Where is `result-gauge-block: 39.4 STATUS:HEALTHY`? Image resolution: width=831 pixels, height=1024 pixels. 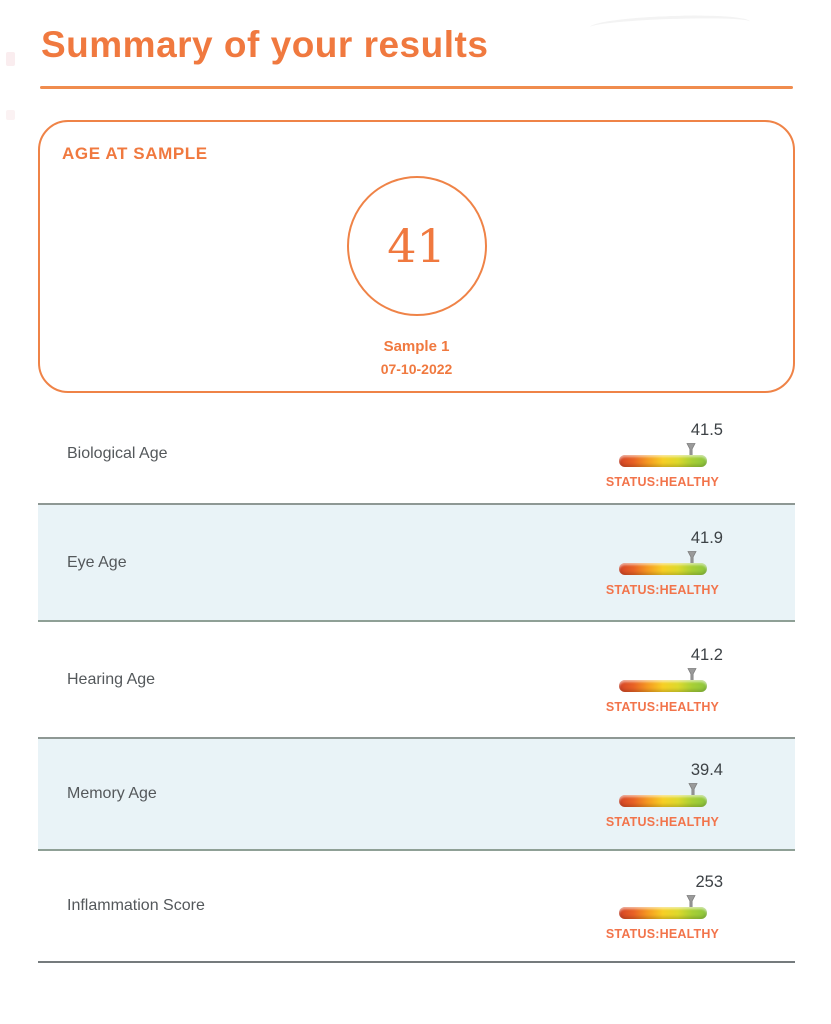
result-gauge-block: 39.4 STATUS:HEALTHY is located at coordinates (662, 794).